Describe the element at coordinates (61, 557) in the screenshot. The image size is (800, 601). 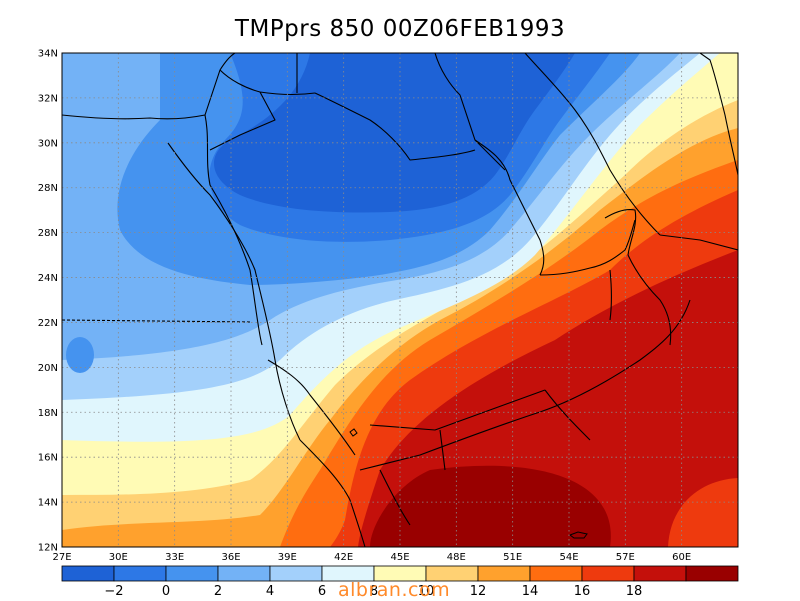
I see `lon-label: 27E` at that location.